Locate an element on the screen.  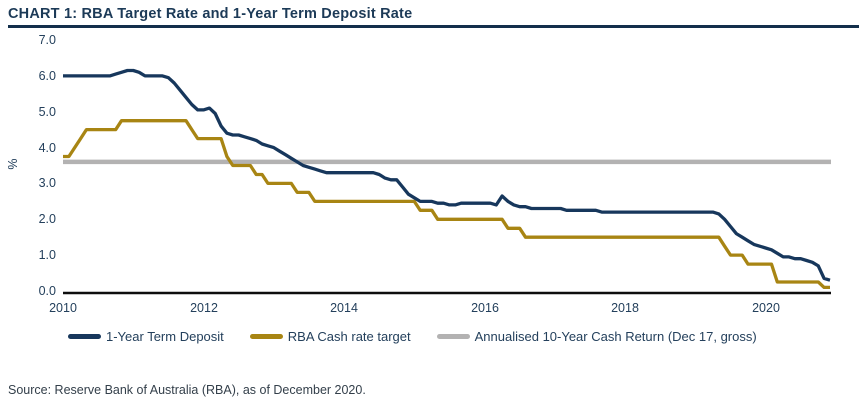
x-axis-tick: 2018 is located at coordinates (625, 308).